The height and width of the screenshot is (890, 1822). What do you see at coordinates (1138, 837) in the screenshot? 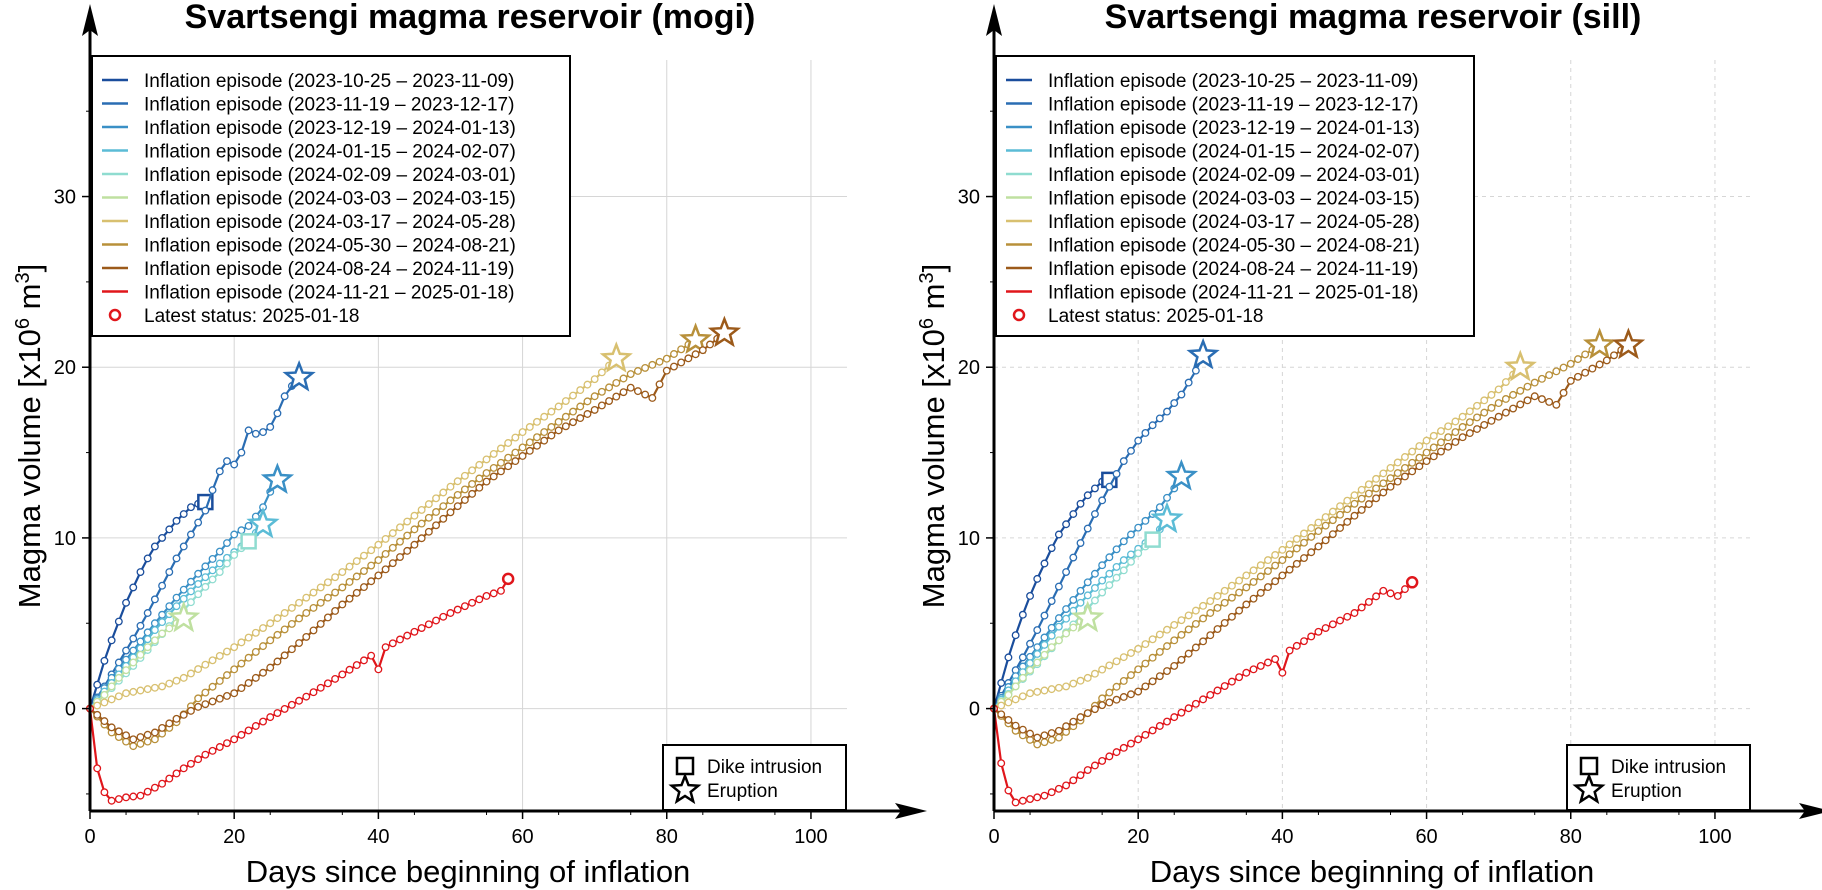
I see `x-tick-label: 20` at bounding box center [1138, 837].